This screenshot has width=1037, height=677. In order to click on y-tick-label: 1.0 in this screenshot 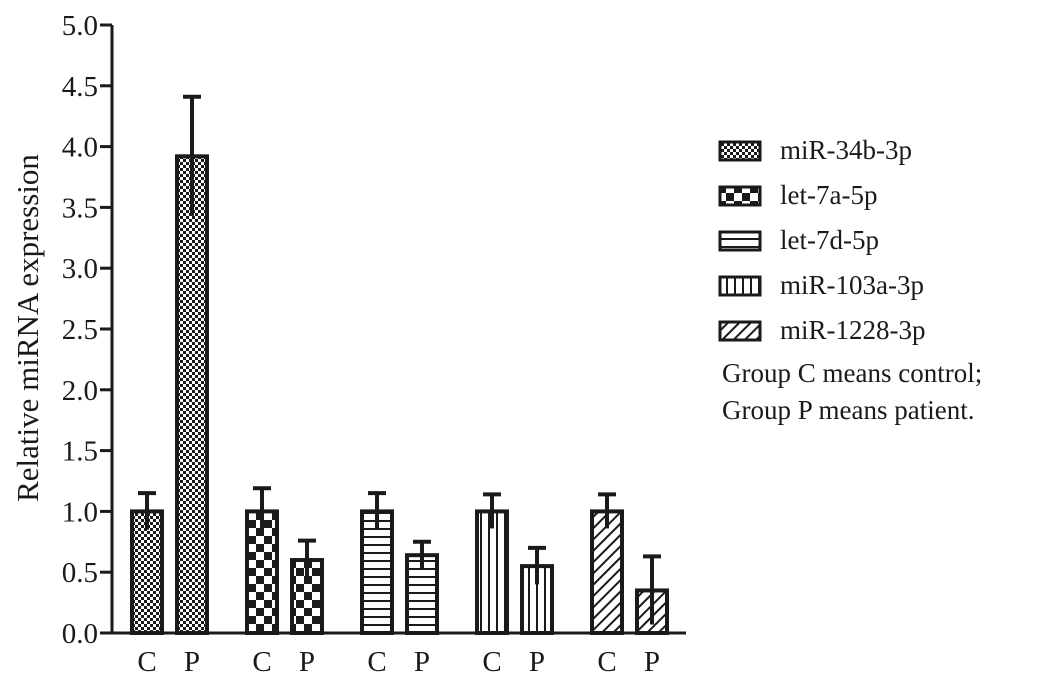, I will do `click(80, 512)`.